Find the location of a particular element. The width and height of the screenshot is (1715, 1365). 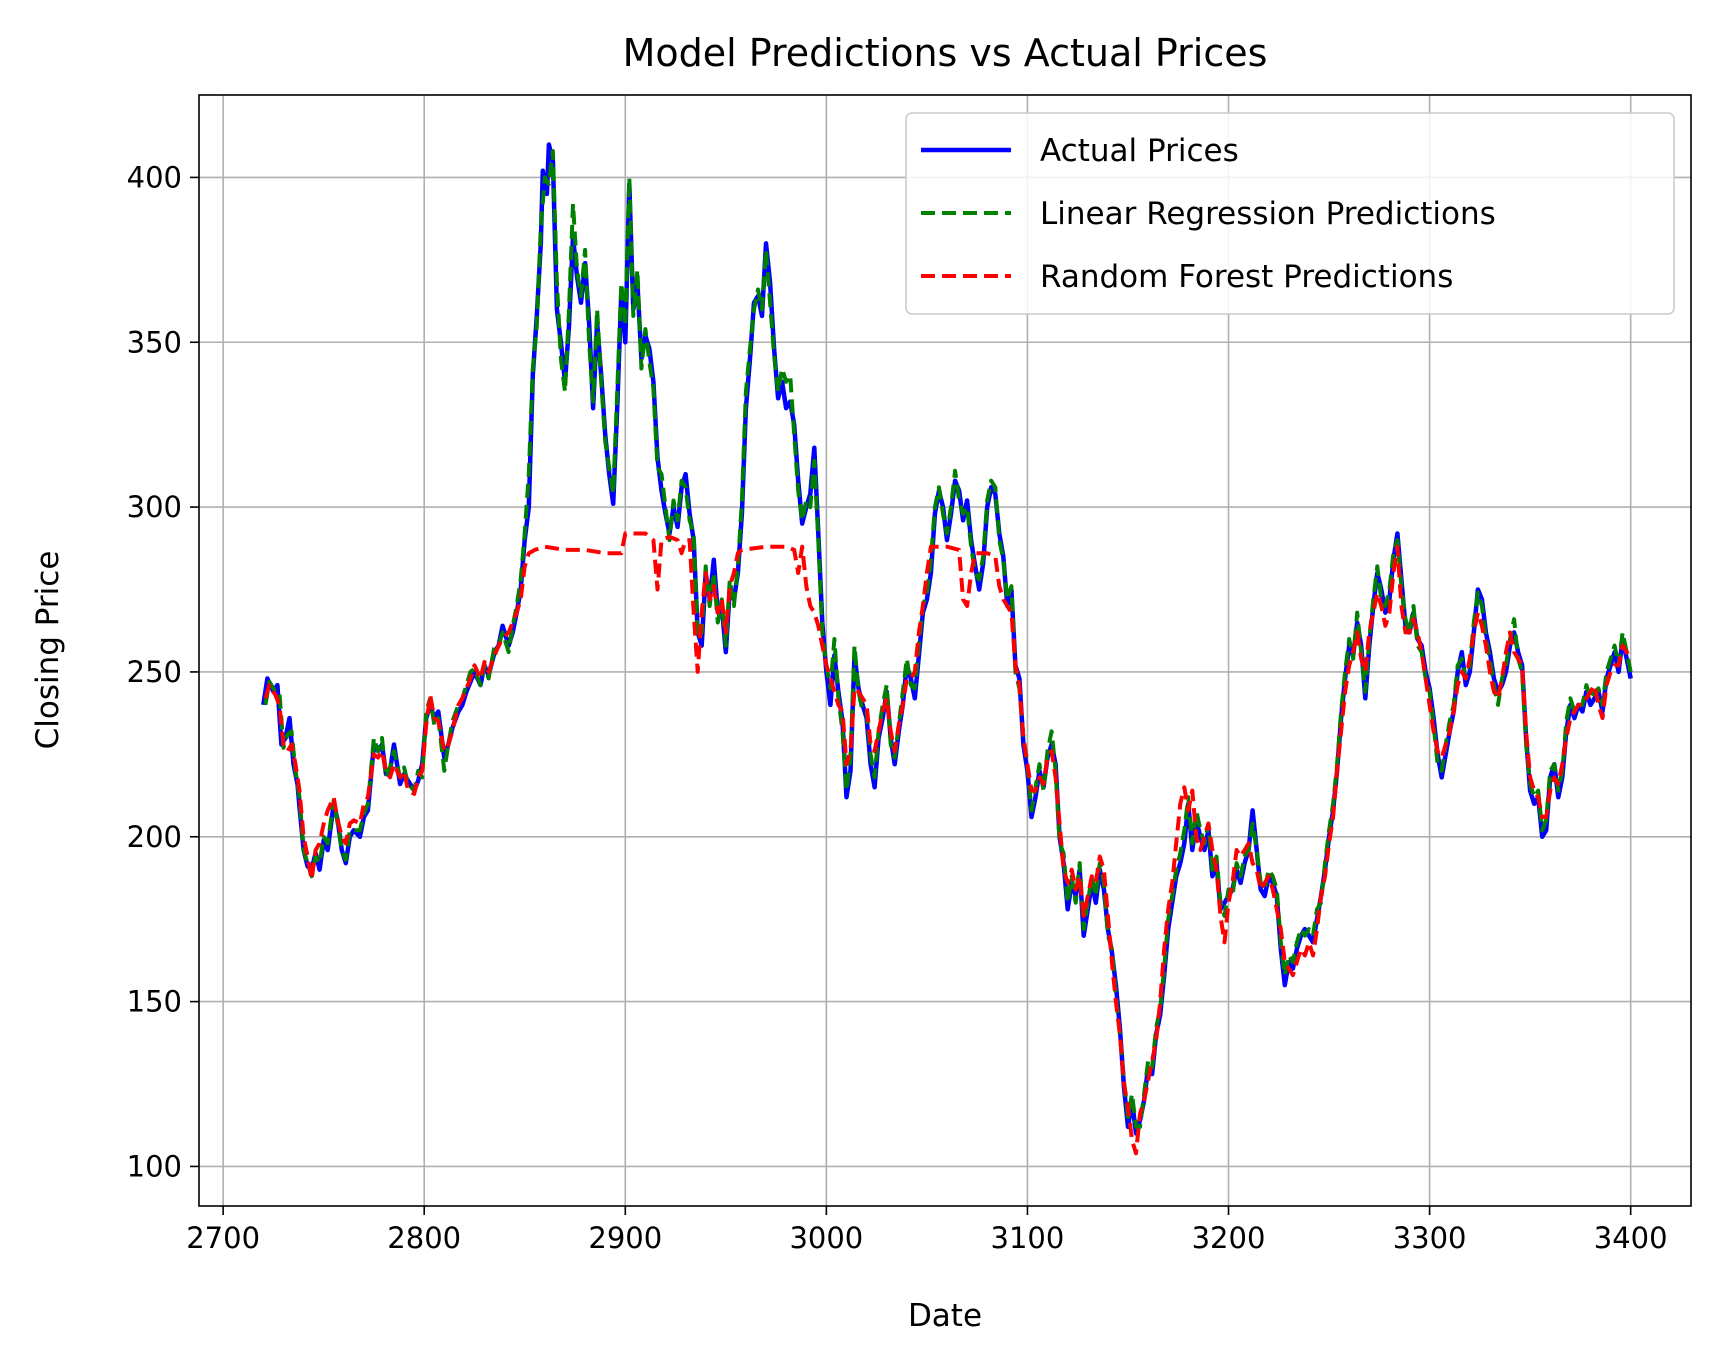

x-tick-label: 2800 is located at coordinates (424, 1238).